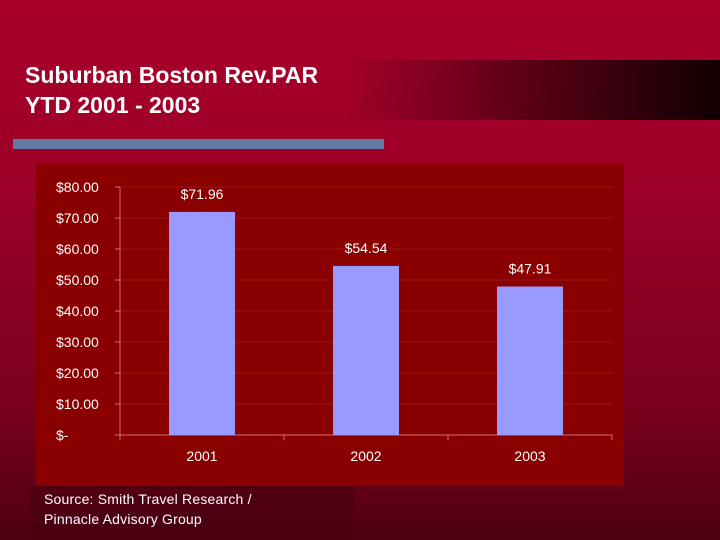 This screenshot has height=540, width=720. I want to click on data-label-2003: $47.91, so click(530, 268).